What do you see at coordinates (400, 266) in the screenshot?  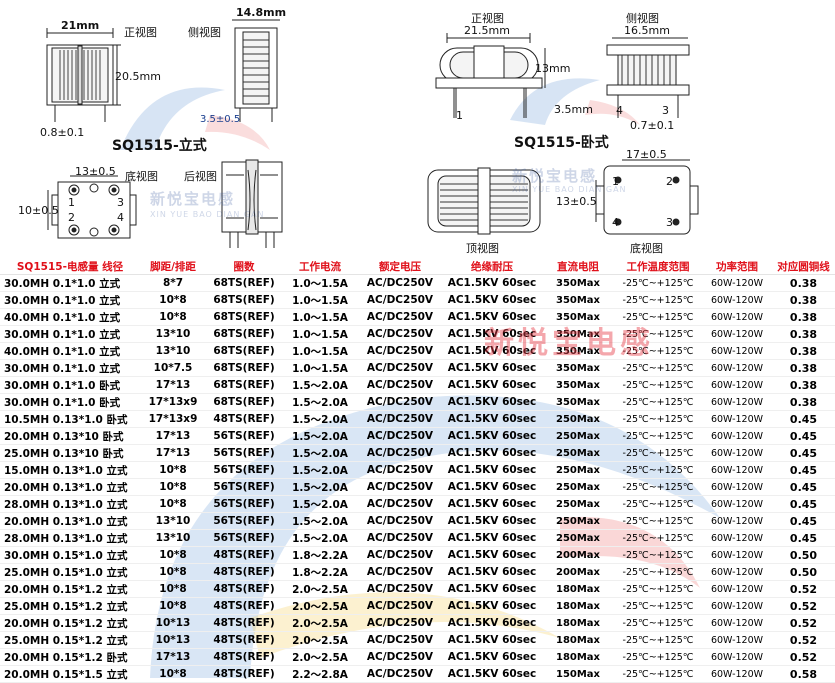 I see `column-header: 额定电压` at bounding box center [400, 266].